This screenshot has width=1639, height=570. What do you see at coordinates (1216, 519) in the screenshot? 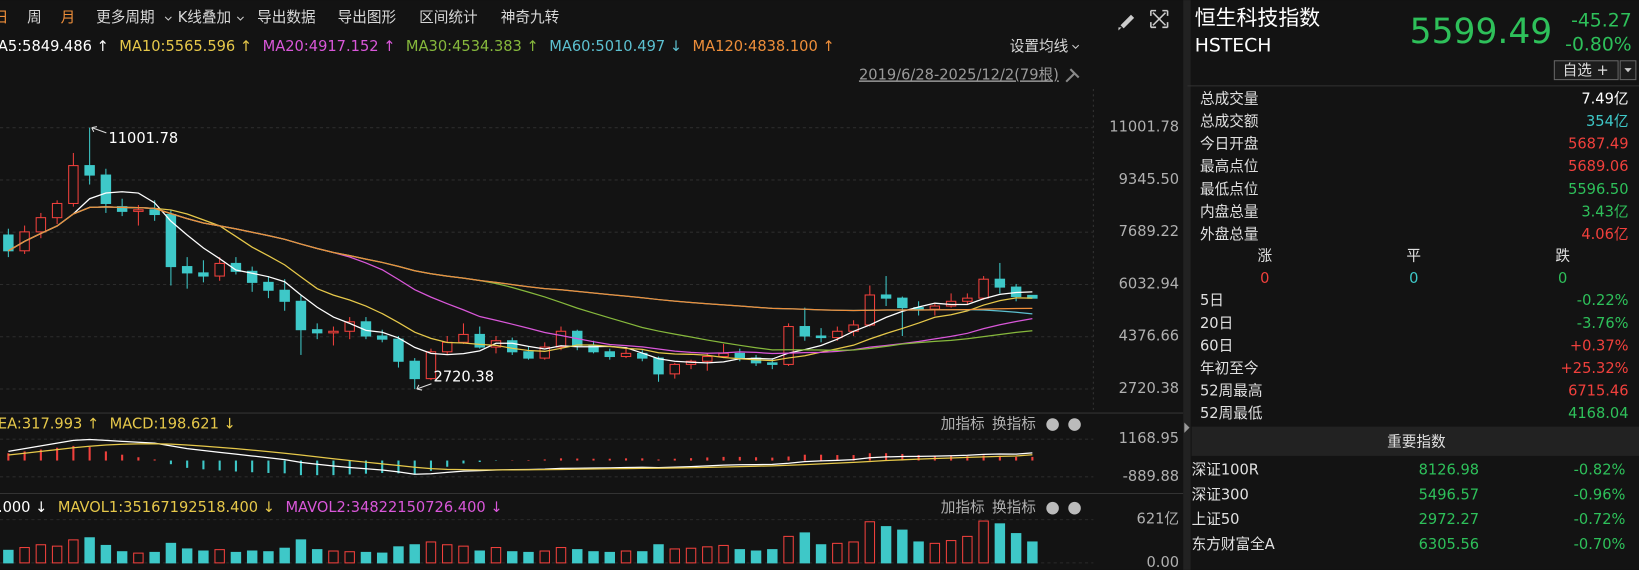
I see `index-name: 上证50` at bounding box center [1216, 519].